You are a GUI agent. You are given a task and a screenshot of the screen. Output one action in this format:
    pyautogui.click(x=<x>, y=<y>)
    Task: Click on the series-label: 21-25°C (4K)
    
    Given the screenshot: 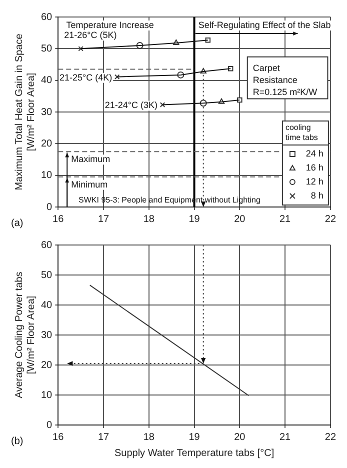 What is the action you would take?
    pyautogui.click(x=86, y=77)
    